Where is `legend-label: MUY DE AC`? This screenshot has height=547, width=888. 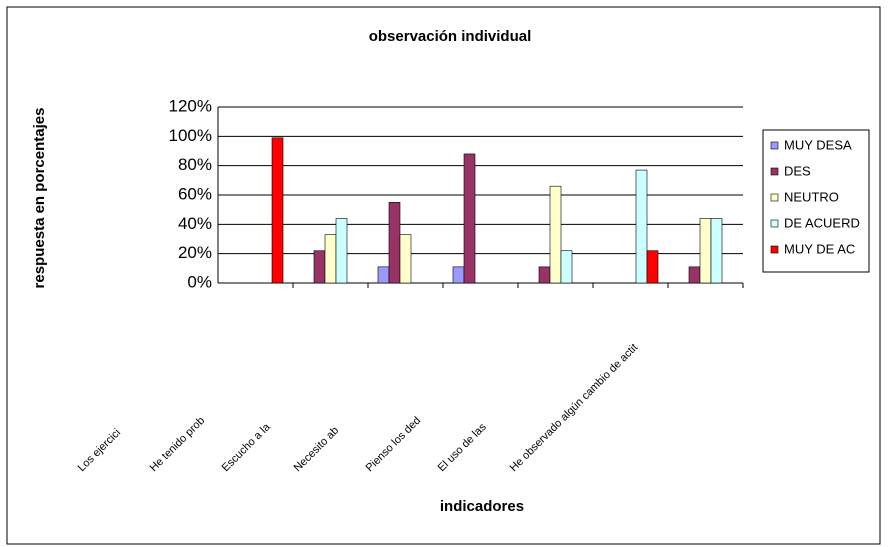 legend-label: MUY DE AC is located at coordinates (819, 248).